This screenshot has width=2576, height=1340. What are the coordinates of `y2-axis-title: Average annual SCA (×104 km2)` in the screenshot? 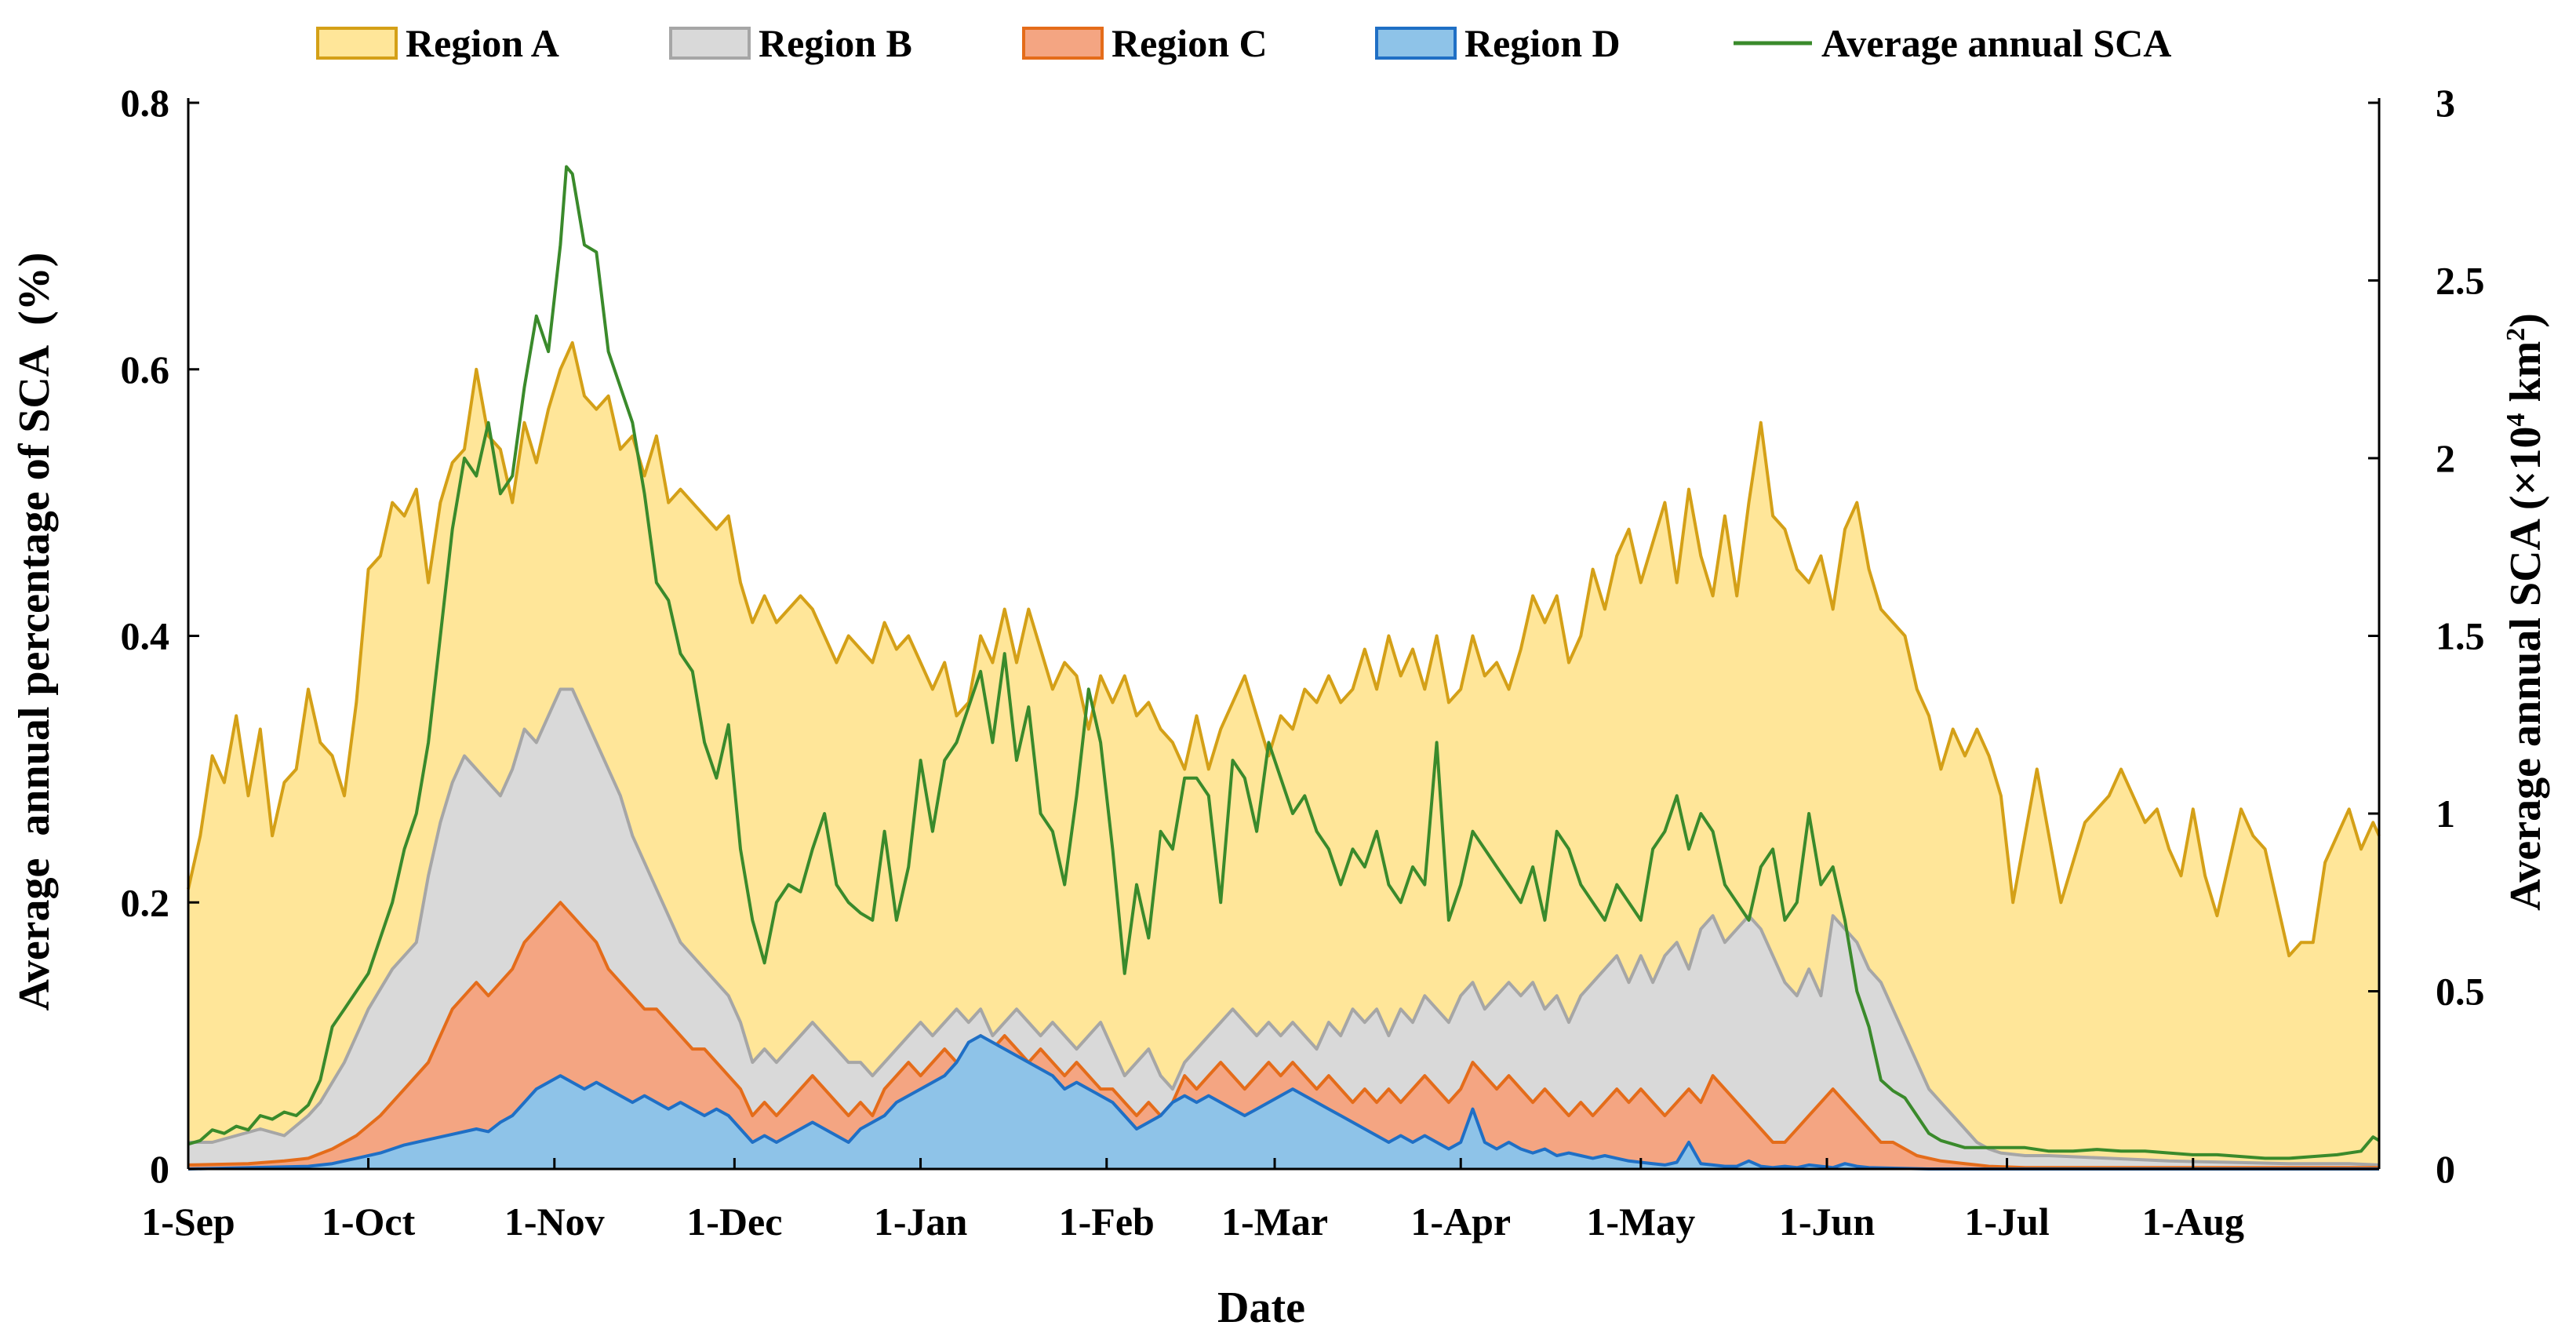 It's located at (2525, 612).